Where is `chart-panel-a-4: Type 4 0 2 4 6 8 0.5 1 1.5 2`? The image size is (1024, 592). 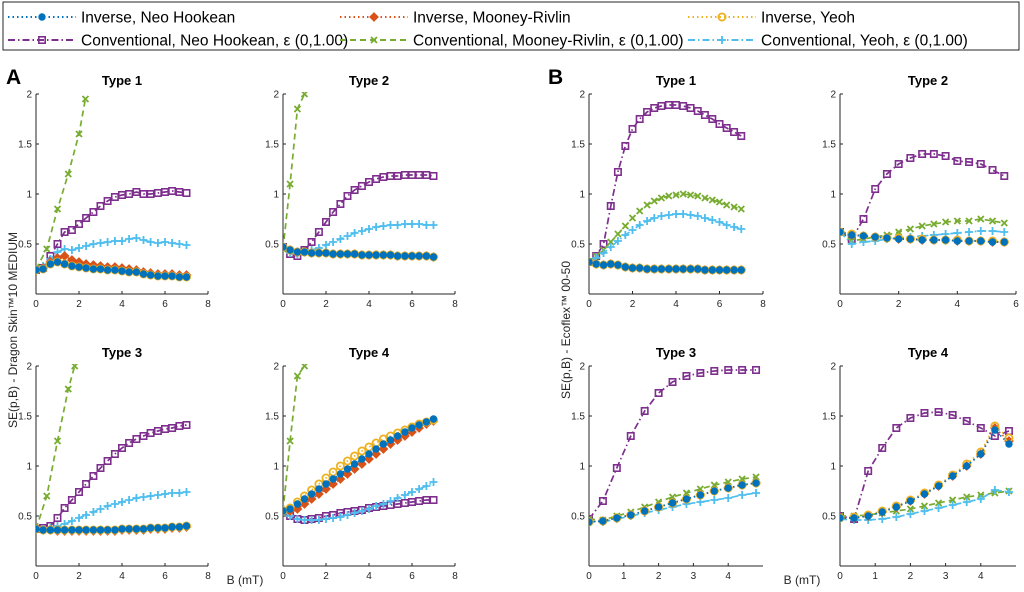
chart-panel-a-4: Type 4 0 2 4 6 8 0.5 1 1.5 2 is located at coordinates (361, 463).